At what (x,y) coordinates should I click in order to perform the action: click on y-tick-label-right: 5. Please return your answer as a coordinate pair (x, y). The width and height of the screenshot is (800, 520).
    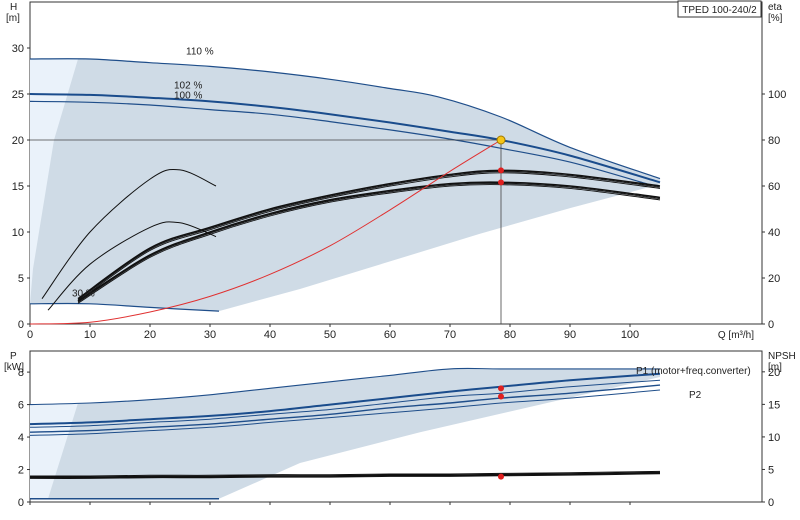
    Looking at the image, I should click on (771, 470).